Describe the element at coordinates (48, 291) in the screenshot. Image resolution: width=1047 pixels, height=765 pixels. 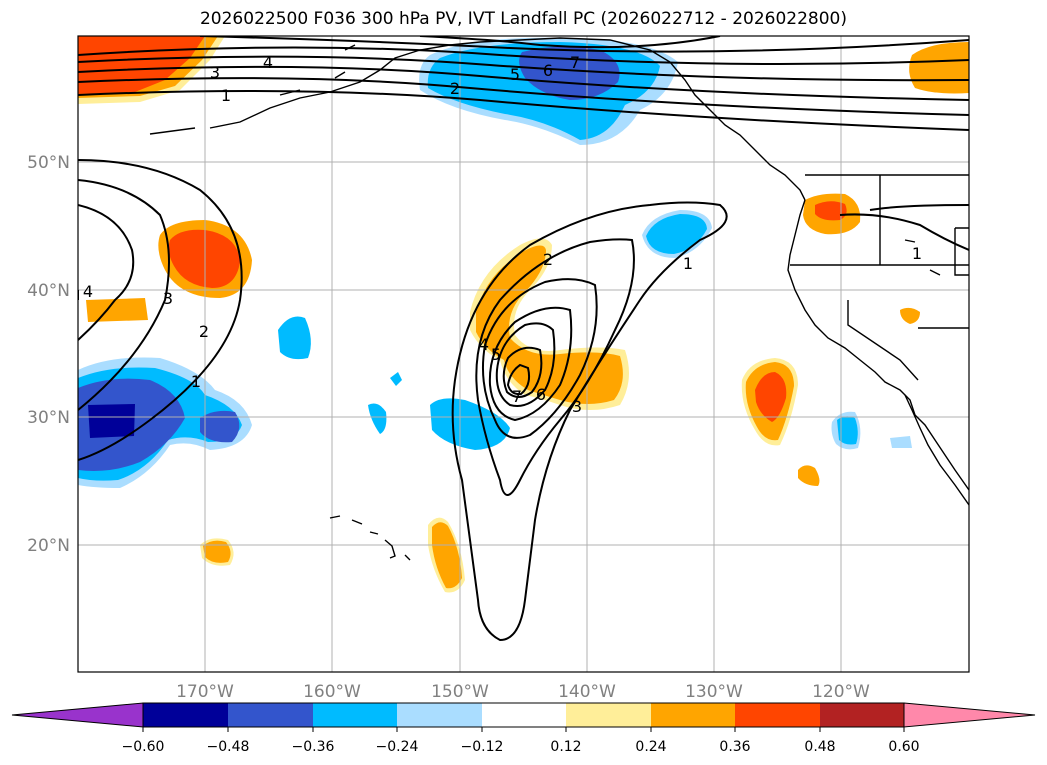
I see `lat-label: 40°N` at that location.